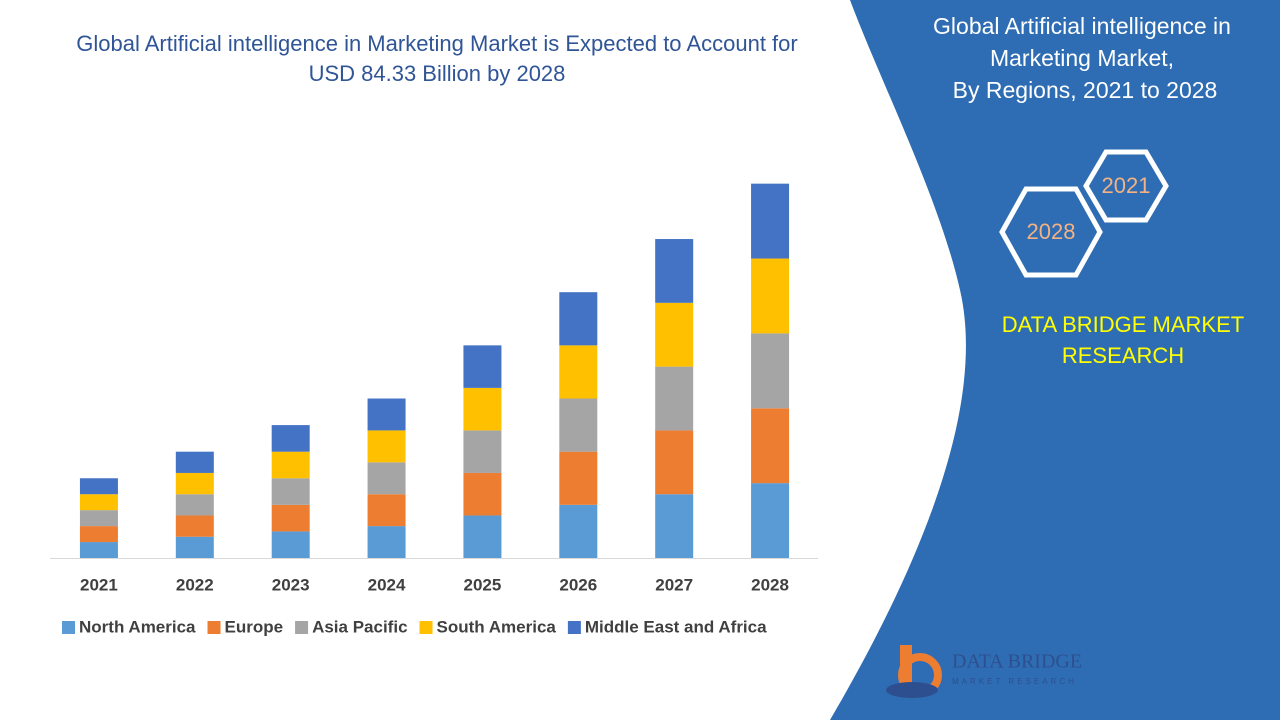 The width and height of the screenshot is (1280, 720). I want to click on x-tick-label: 2027, so click(674, 584).